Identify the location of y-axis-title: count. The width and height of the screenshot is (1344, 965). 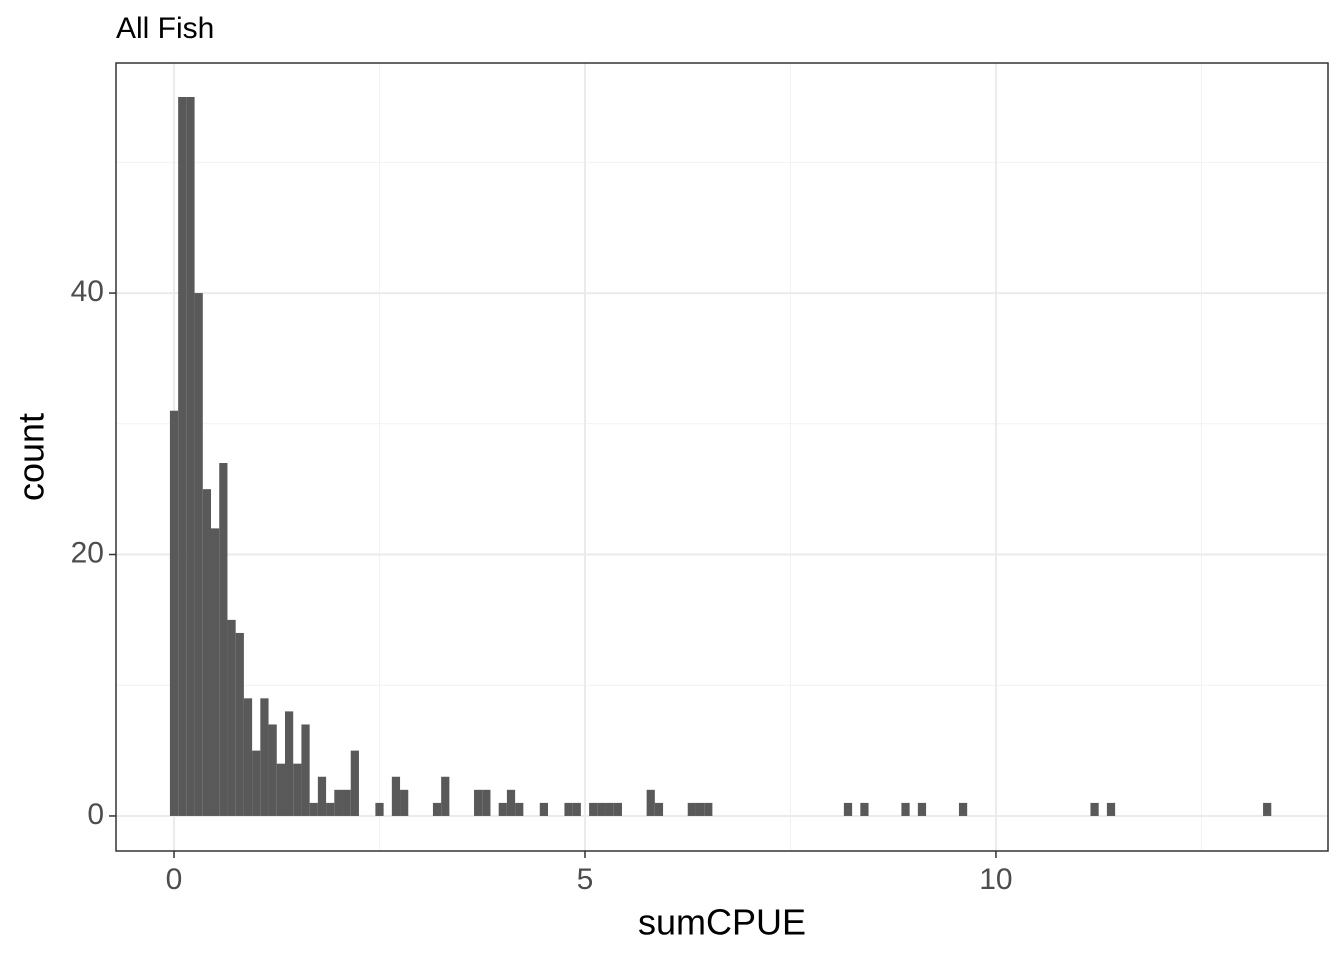
(31, 457).